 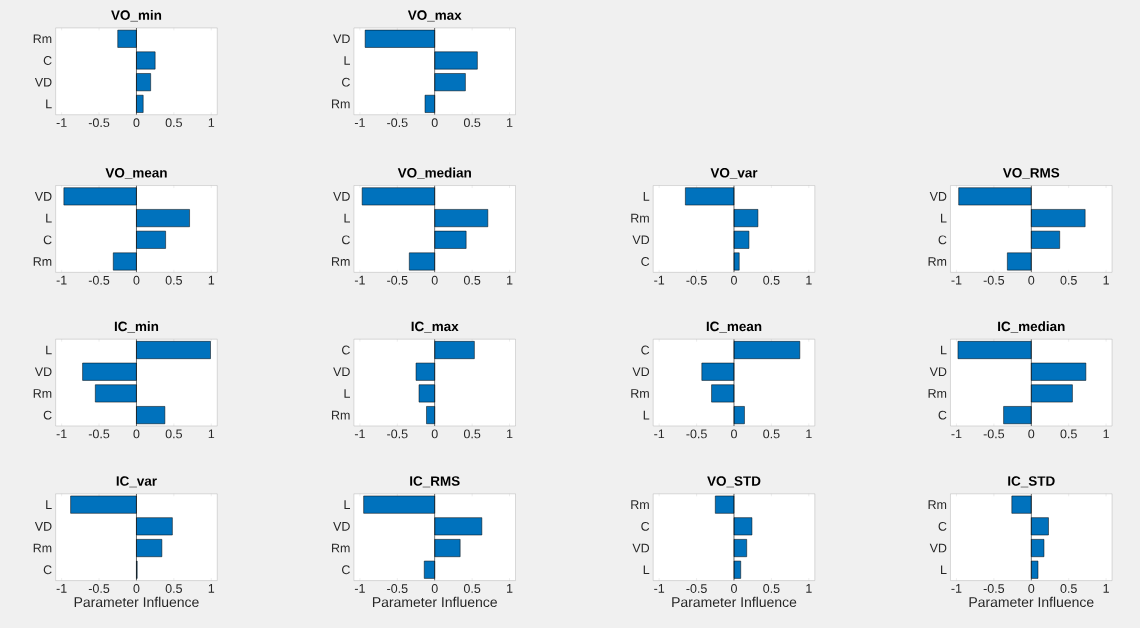 I want to click on chart-title: IC_mean, so click(x=734, y=327).